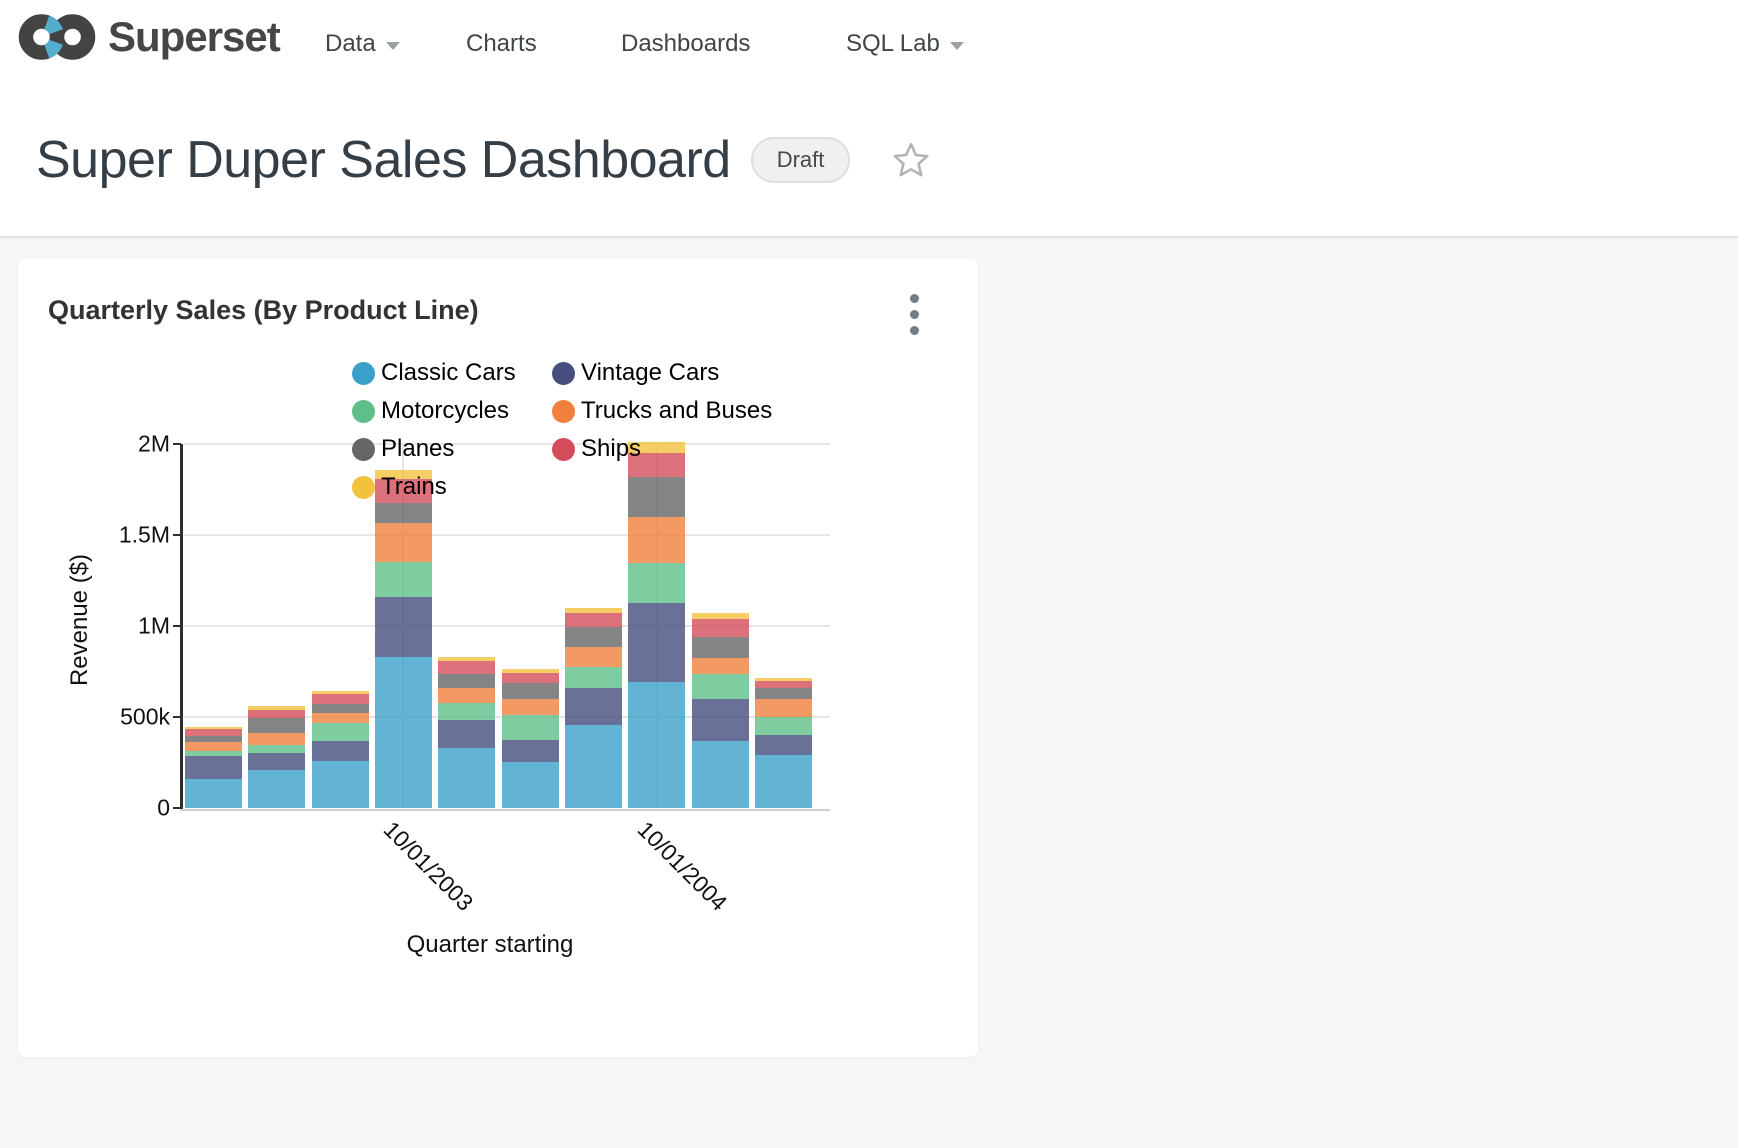 This screenshot has width=1738, height=1148. Describe the element at coordinates (154, 443) in the screenshot. I see `y-tick-label: 2M` at that location.